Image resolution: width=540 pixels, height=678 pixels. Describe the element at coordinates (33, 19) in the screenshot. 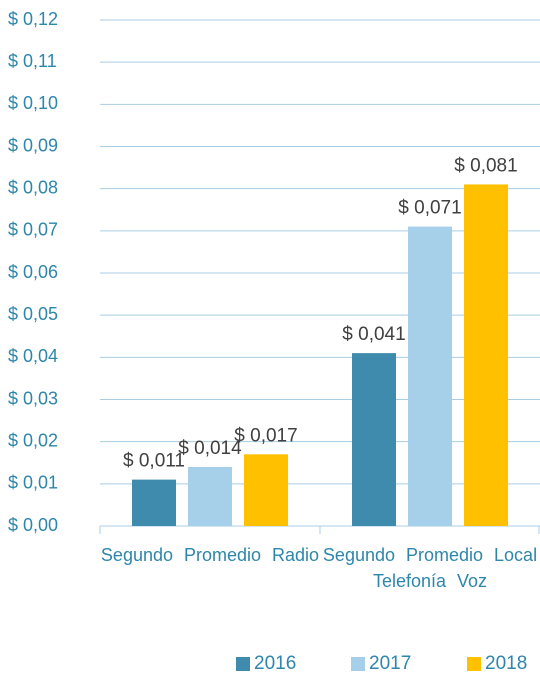

I see `y-tick-label: $ 0,12` at that location.